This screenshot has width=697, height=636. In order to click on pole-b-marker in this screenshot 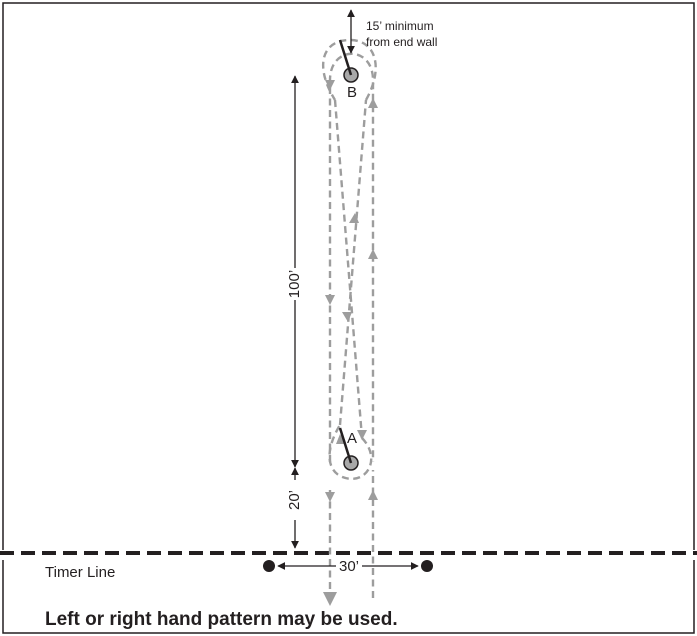, I will do `click(345, 57)`.